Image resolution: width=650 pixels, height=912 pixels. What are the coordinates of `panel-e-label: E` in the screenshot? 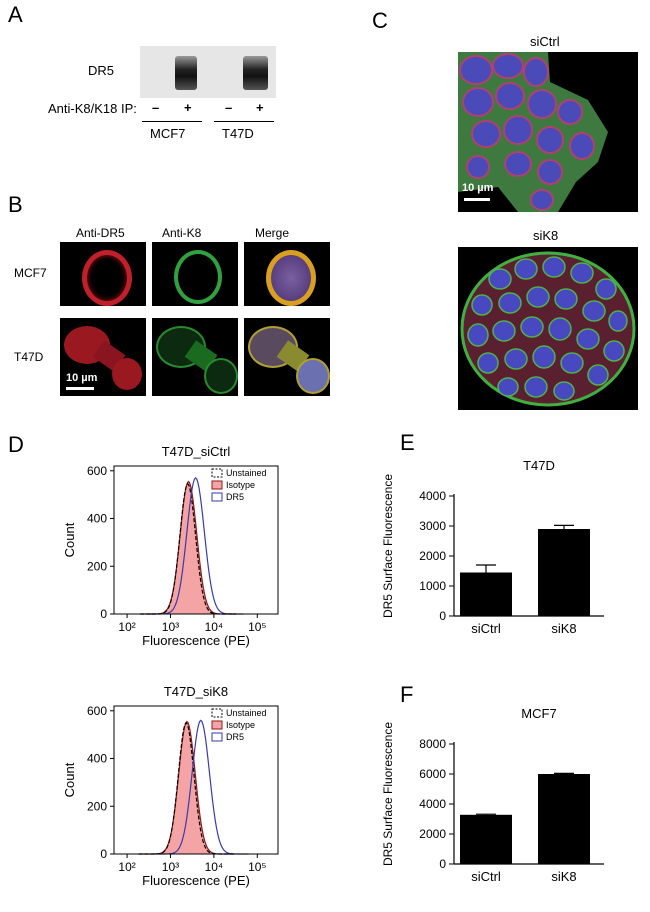 It's located at (407, 442).